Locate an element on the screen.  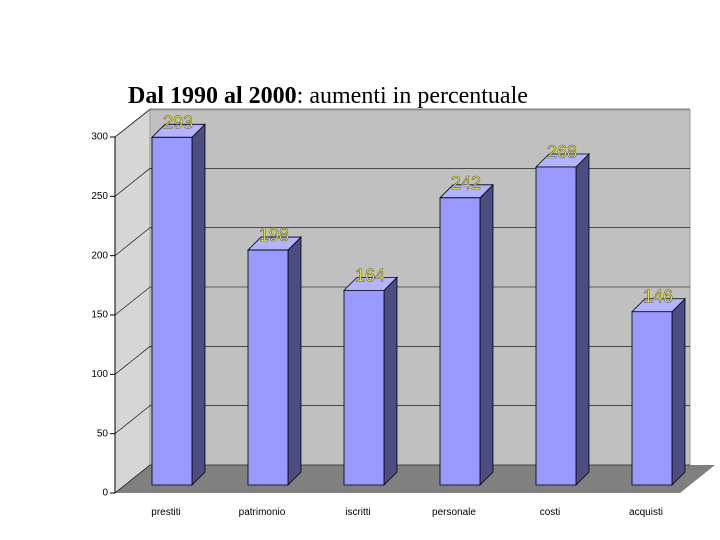
y-tick-label: 250 is located at coordinates (99, 196).